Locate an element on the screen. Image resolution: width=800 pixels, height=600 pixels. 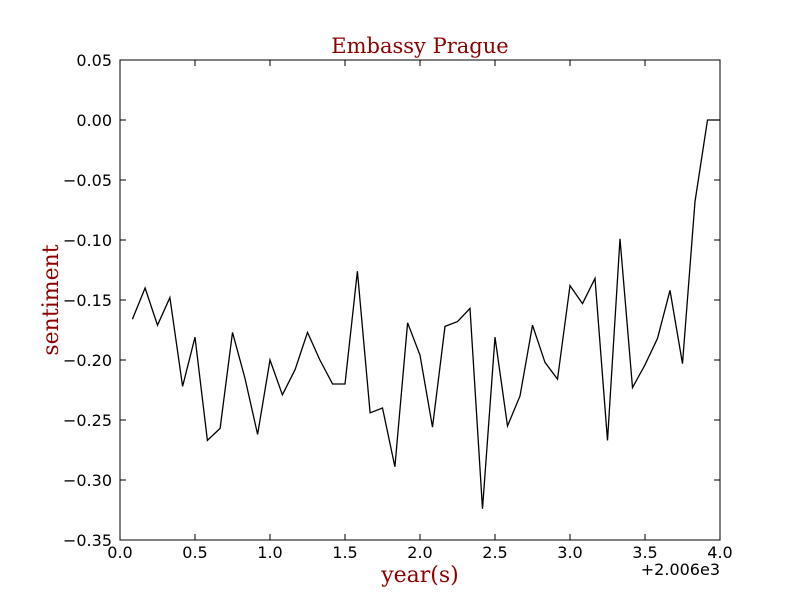
y-tick-label: 0.05 is located at coordinates (94, 60).